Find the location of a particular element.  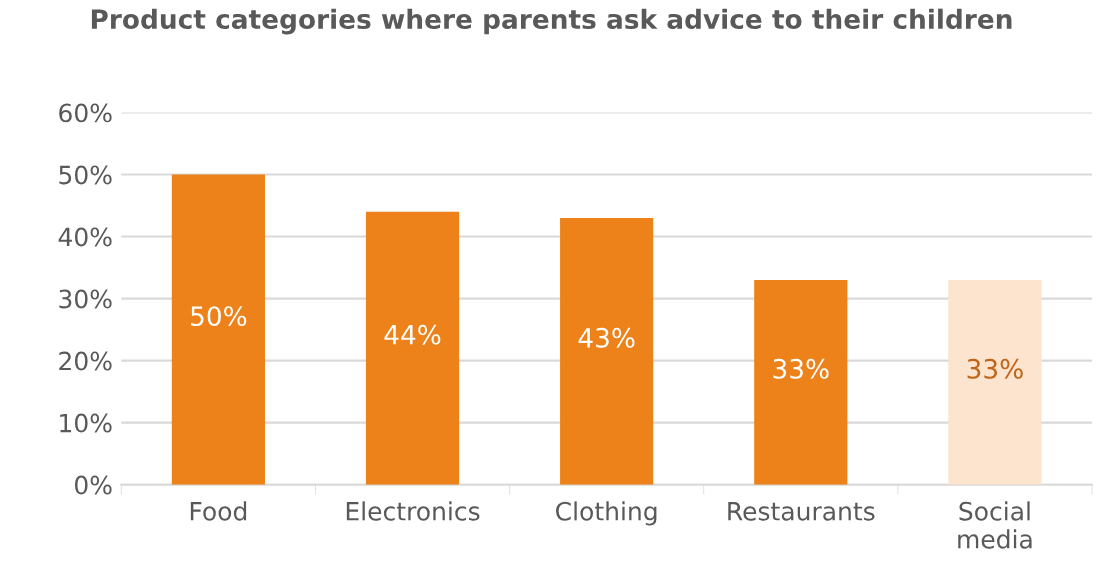

y-tick-label: 50% is located at coordinates (85, 175).